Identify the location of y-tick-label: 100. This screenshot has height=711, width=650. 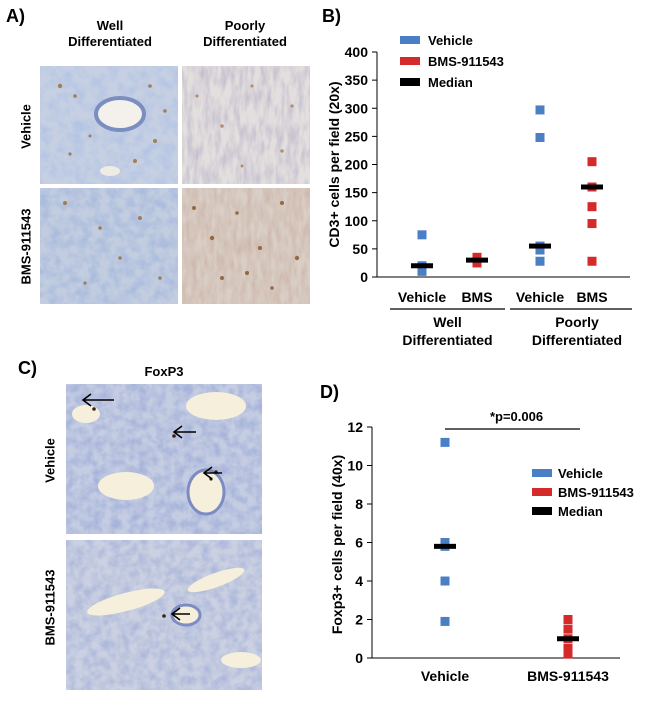
(357, 221).